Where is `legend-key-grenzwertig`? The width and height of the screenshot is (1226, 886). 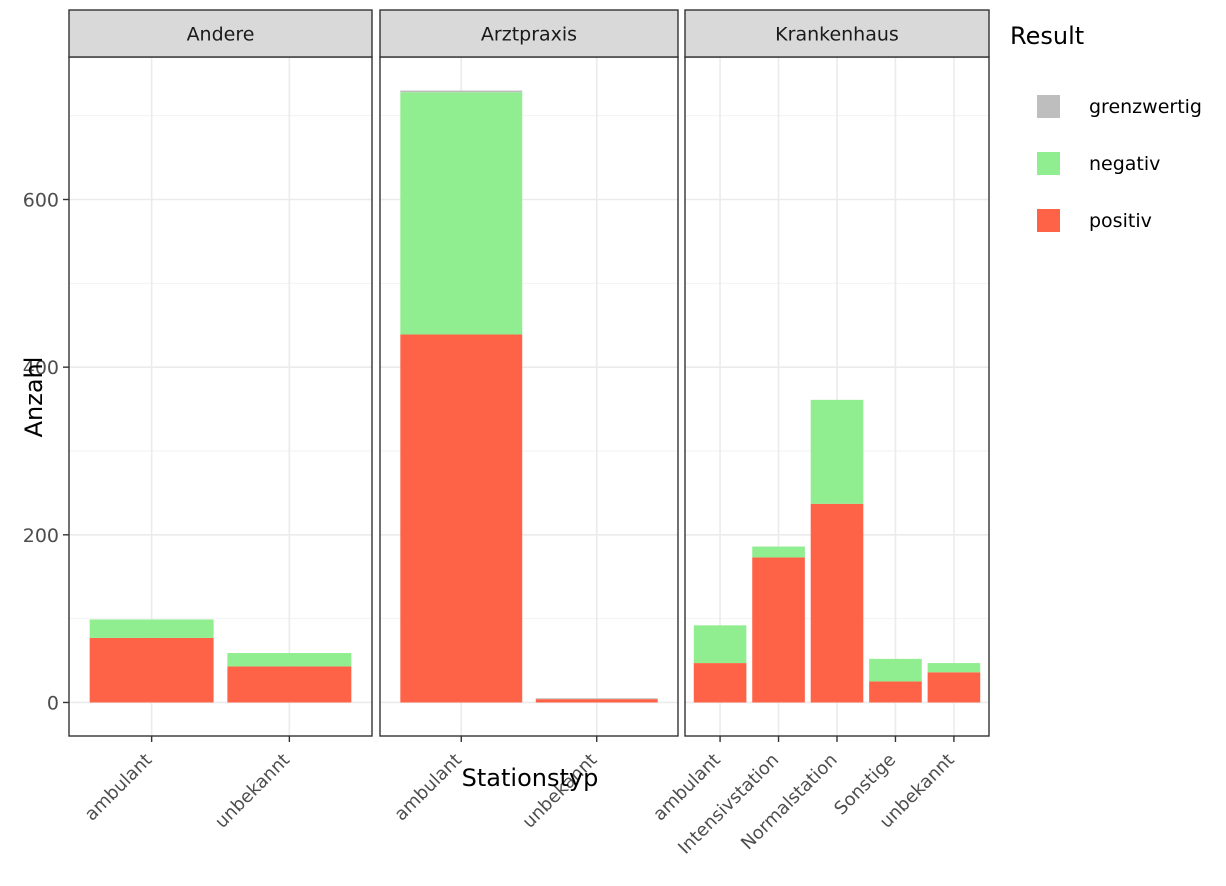 legend-key-grenzwertig is located at coordinates (1048, 106).